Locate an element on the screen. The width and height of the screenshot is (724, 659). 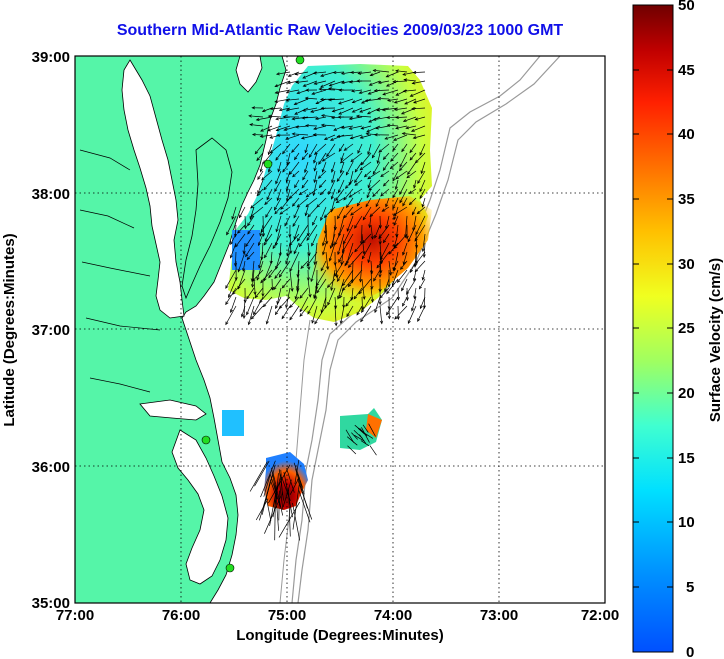
station-marker is located at coordinates (268, 164).